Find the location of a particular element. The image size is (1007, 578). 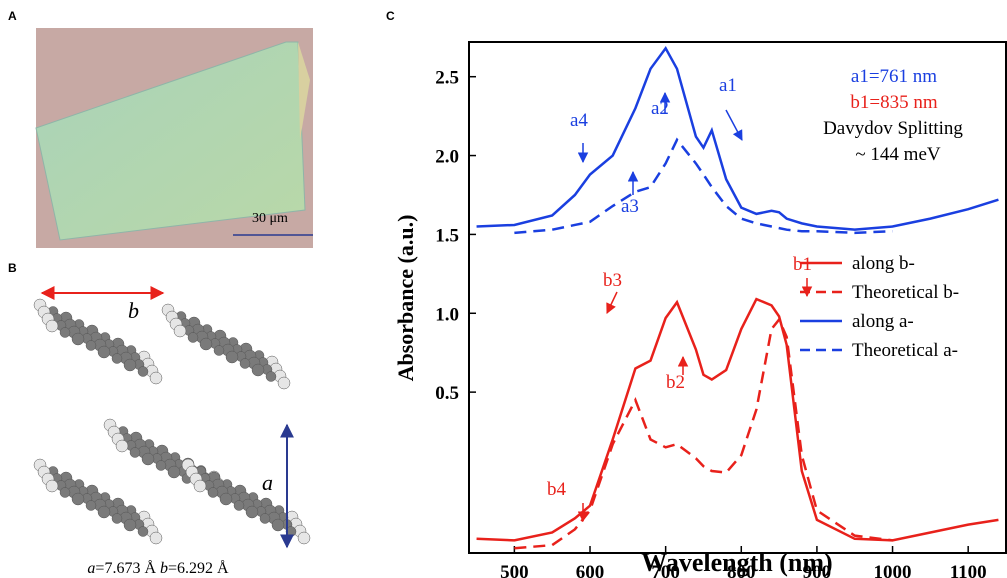

x-tick-label: 700 is located at coordinates (665, 570).